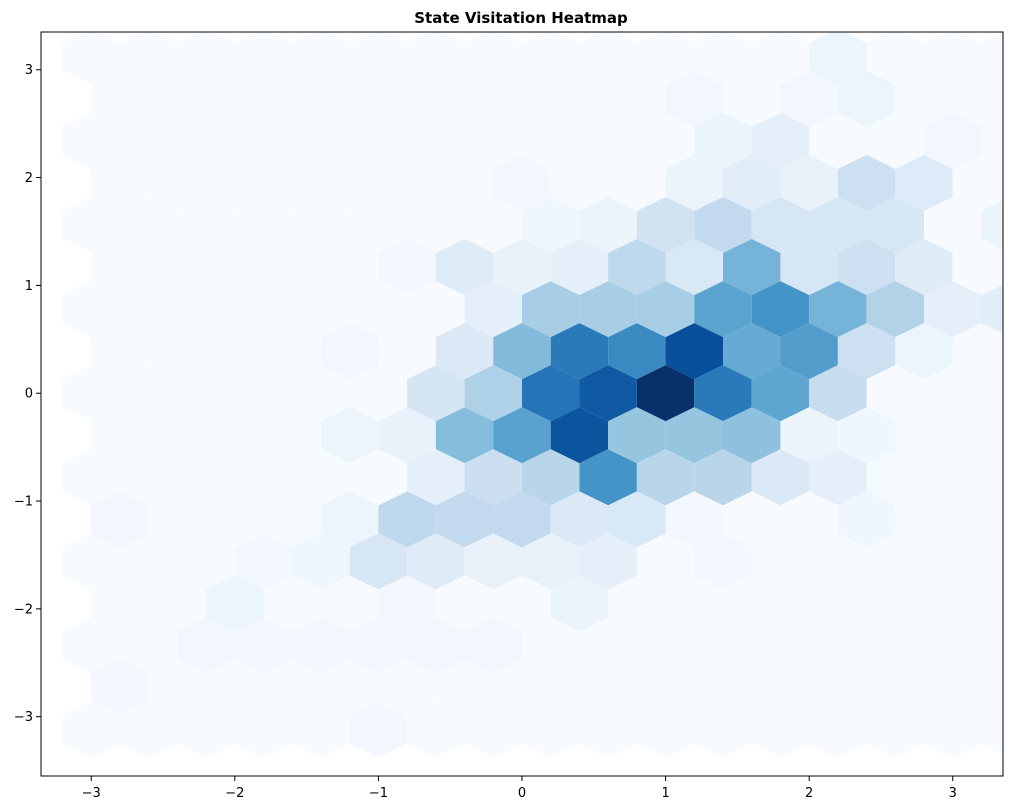  What do you see at coordinates (953, 793) in the screenshot?
I see `x-tick-label: 3` at bounding box center [953, 793].